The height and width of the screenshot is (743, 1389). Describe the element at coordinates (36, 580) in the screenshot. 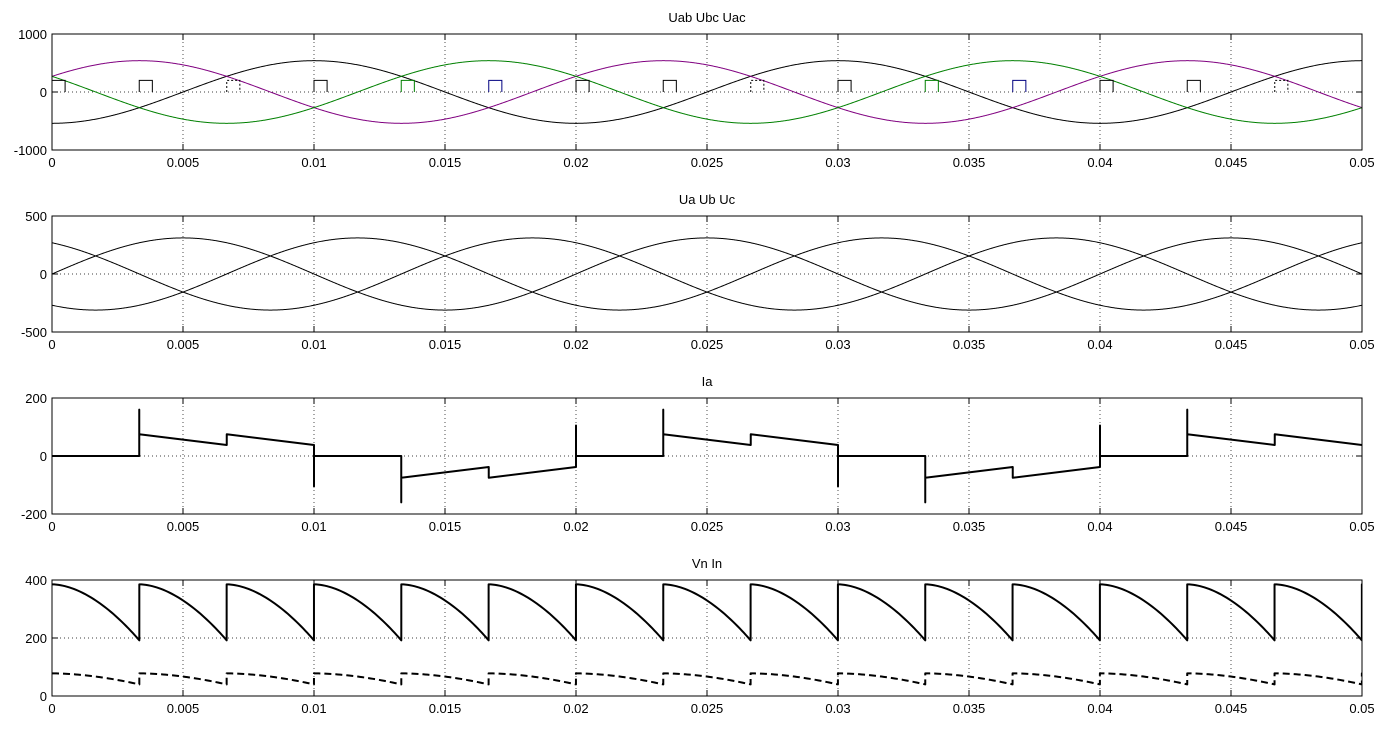

I see `y-tick-label: 400` at that location.